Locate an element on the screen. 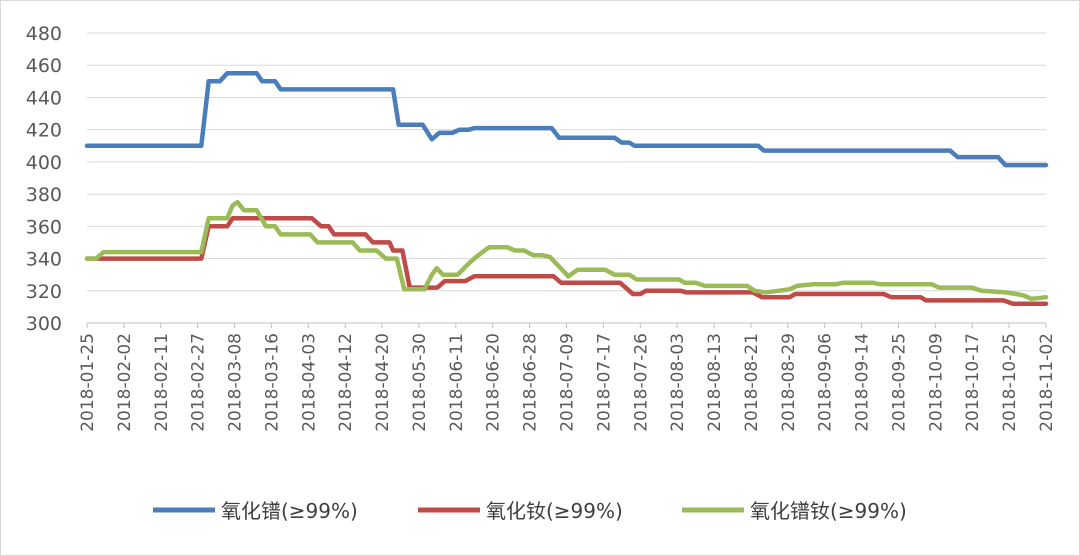 The height and width of the screenshot is (556, 1080). x-tick-label: 2018-04-03 is located at coordinates (309, 382).